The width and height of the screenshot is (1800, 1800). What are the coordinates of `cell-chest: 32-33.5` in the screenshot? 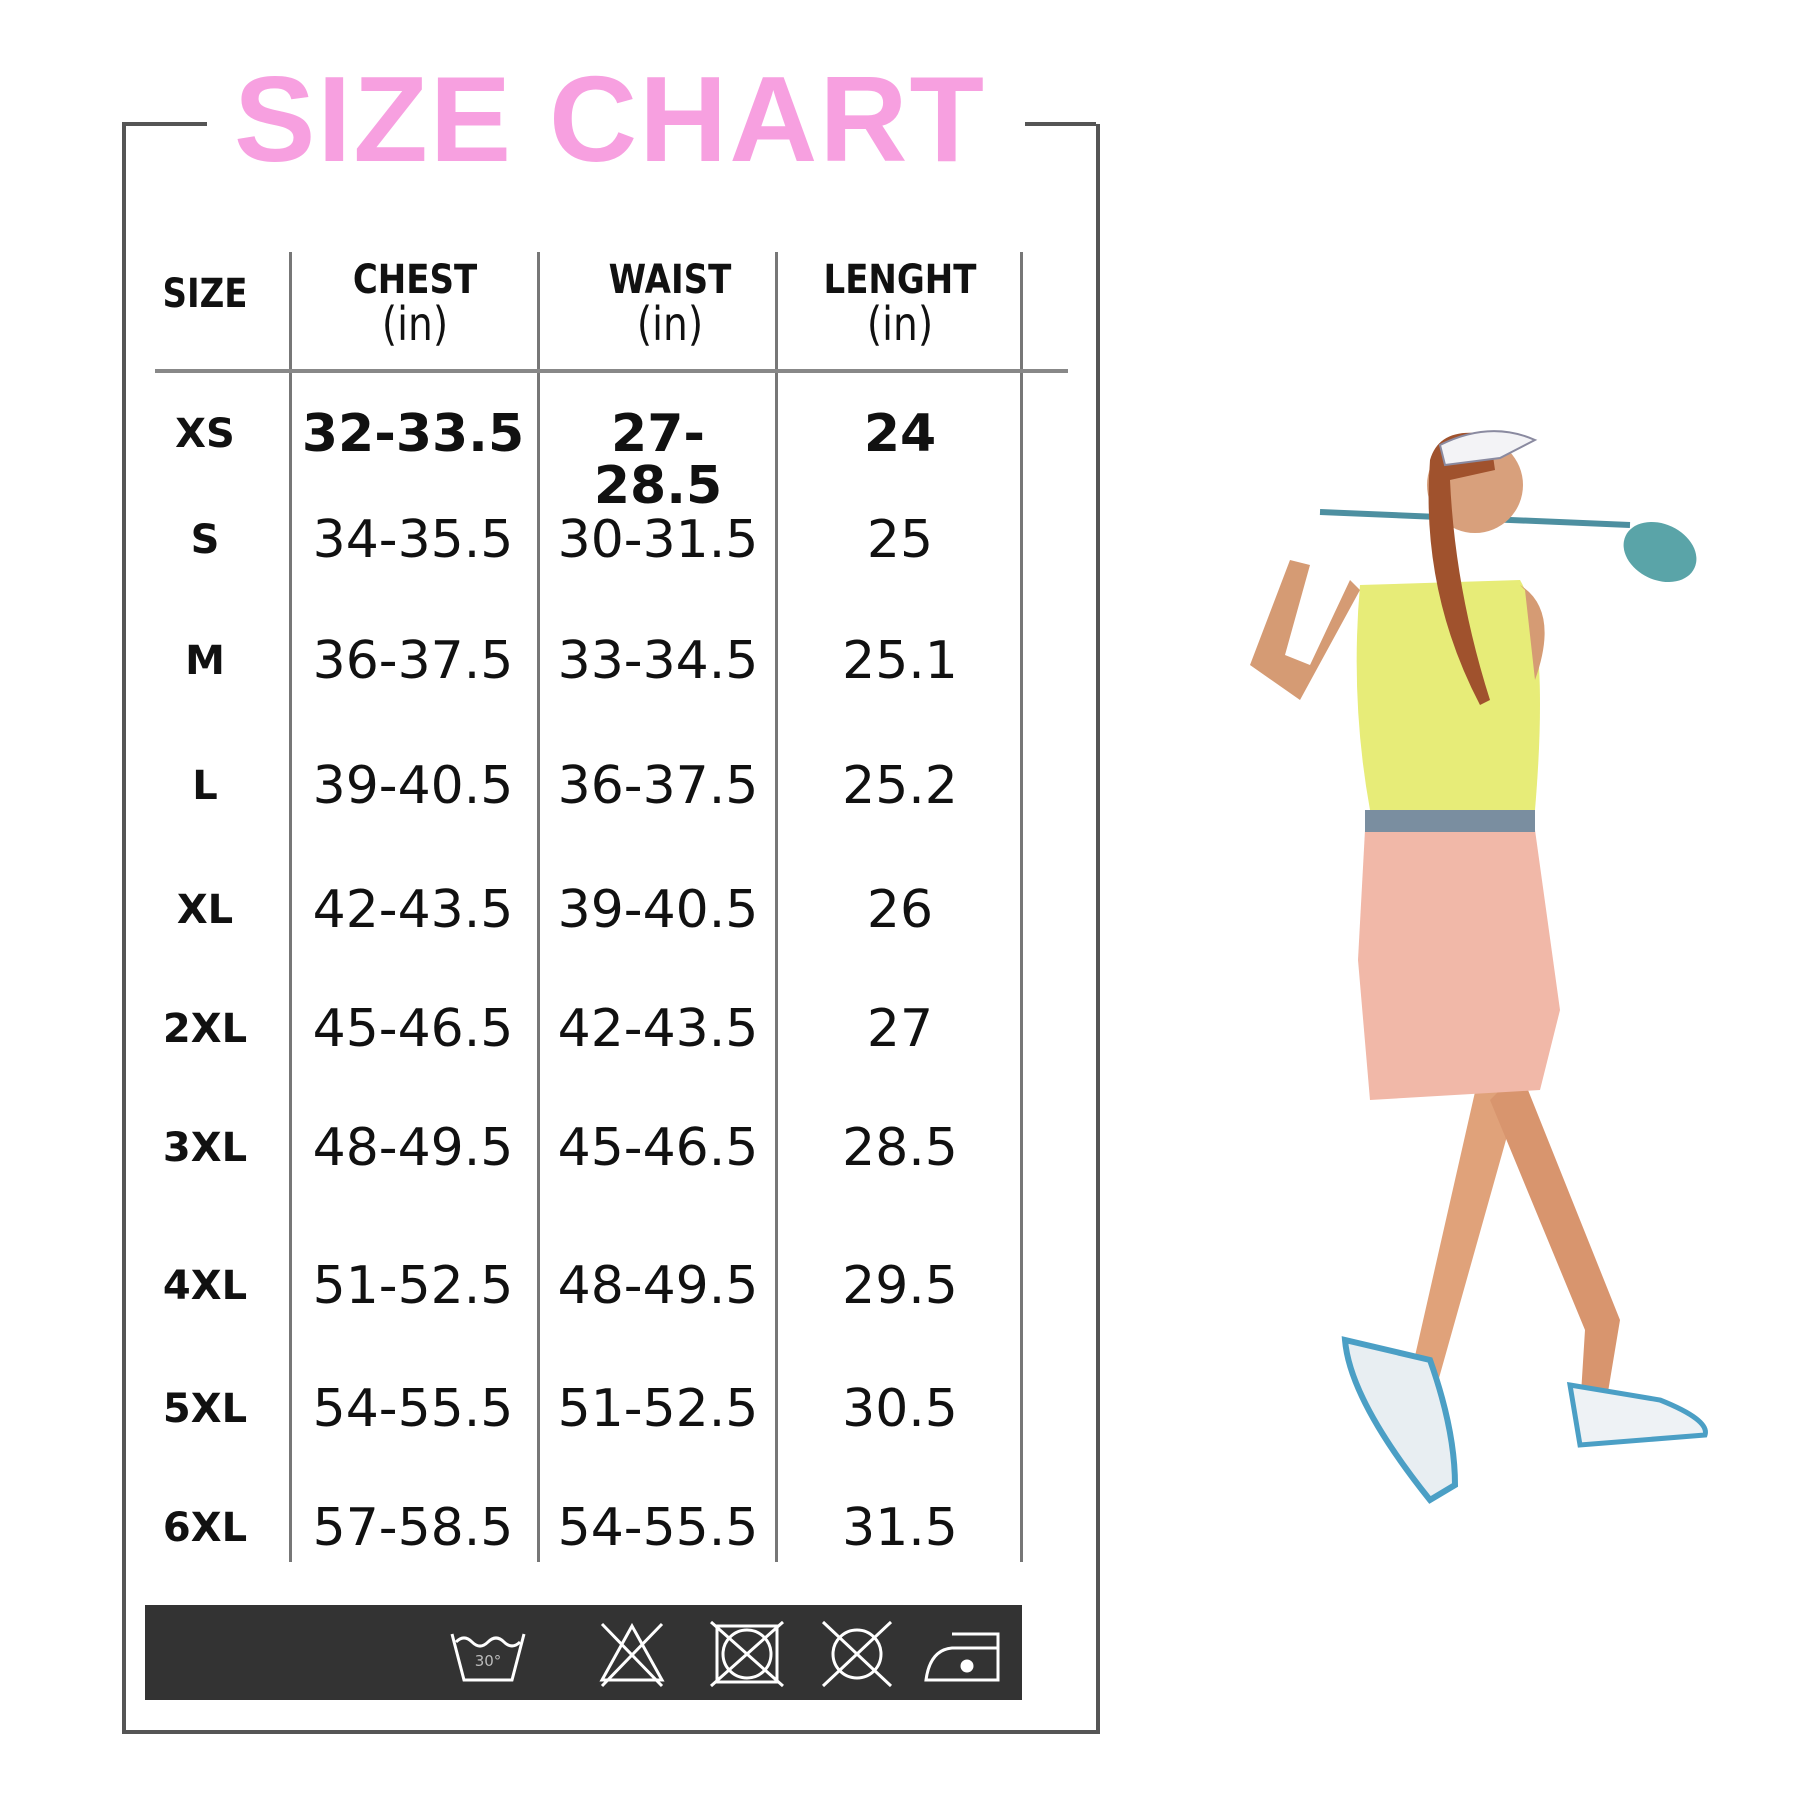 It's located at (413, 434).